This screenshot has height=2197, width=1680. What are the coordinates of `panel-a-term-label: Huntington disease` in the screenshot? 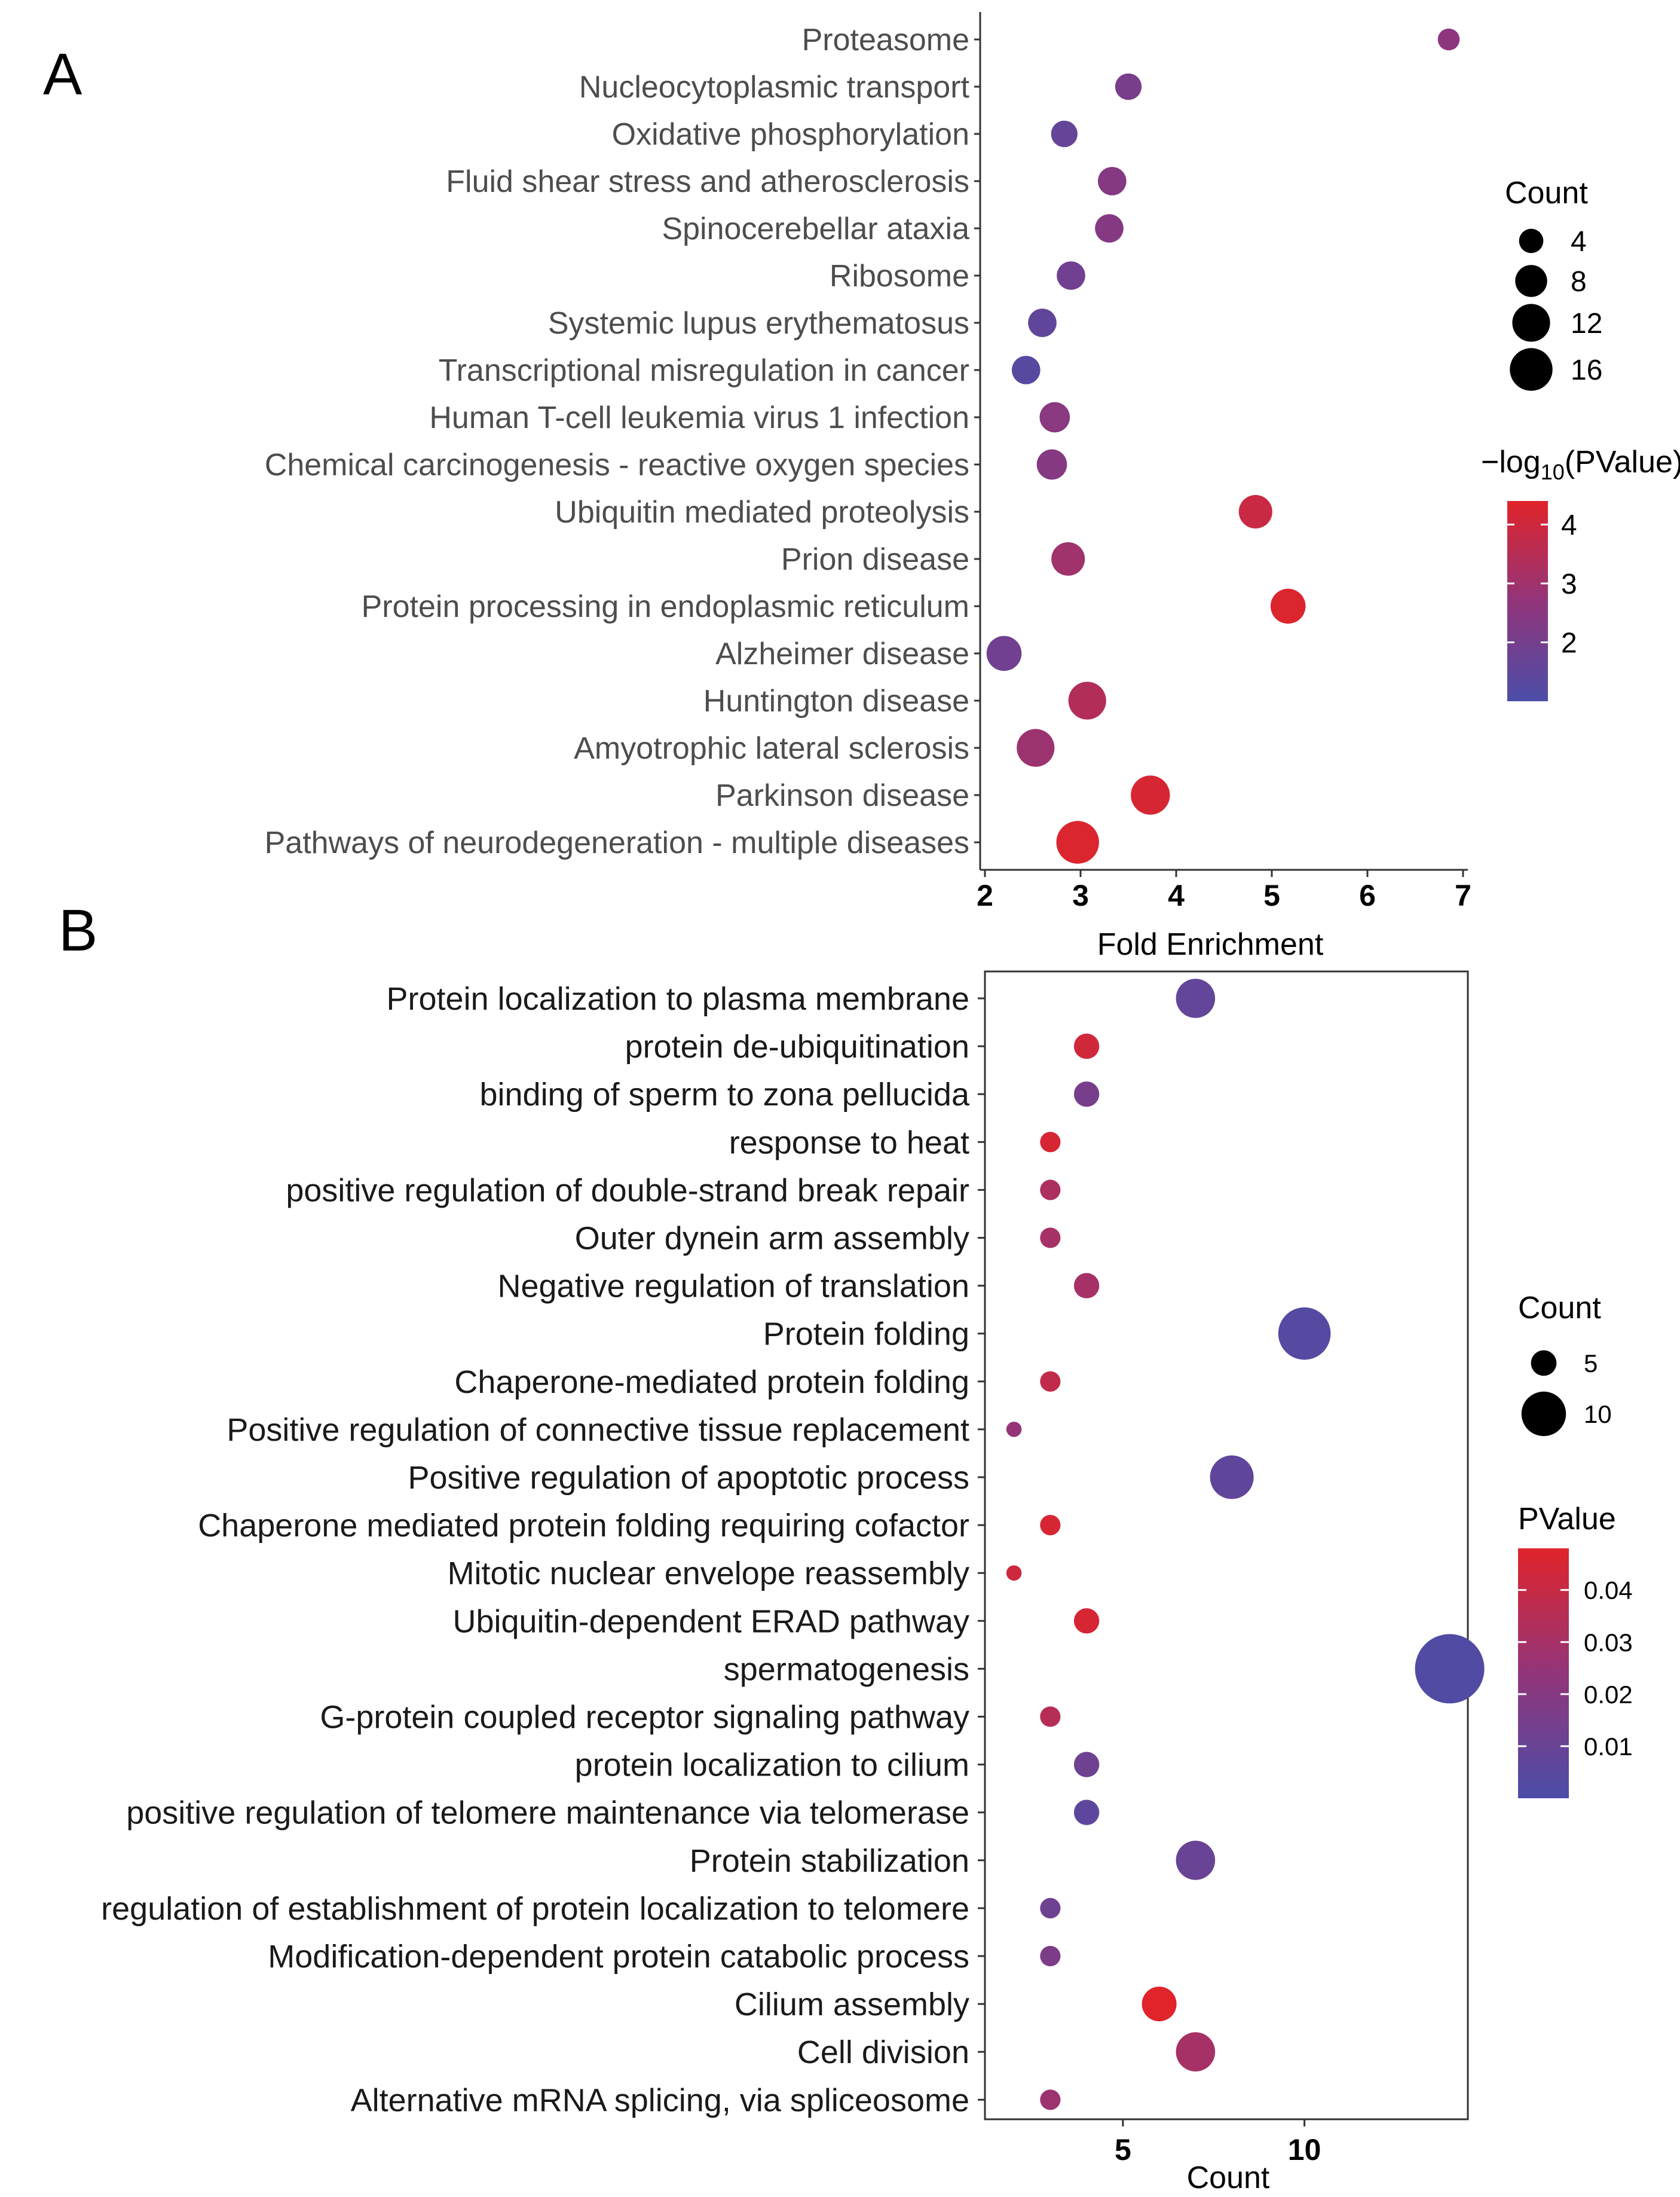 It's located at (836, 701).